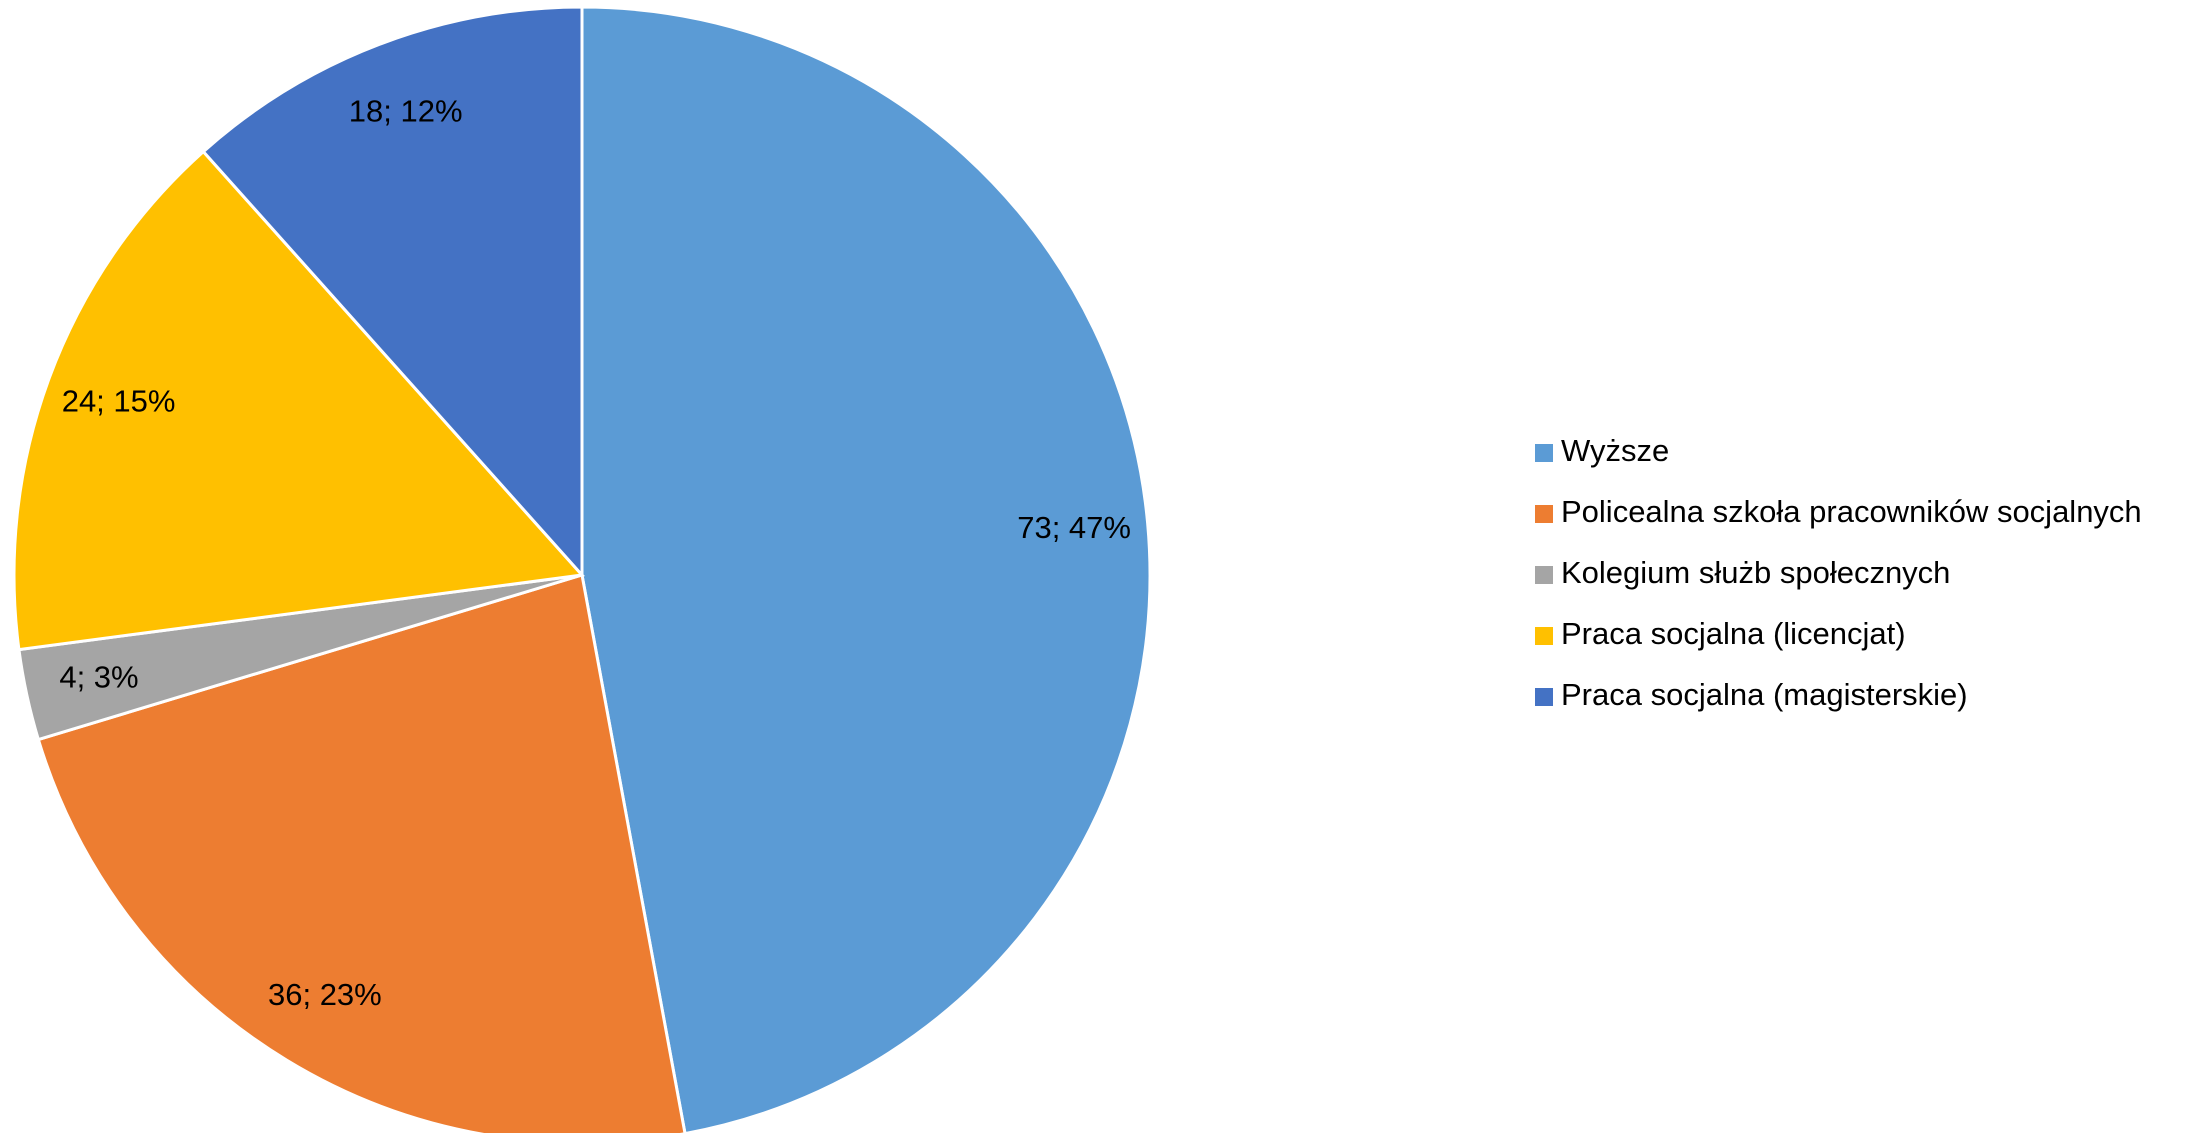 The width and height of the screenshot is (2197, 1133). What do you see at coordinates (1755, 572) in the screenshot?
I see `legend-label: Kolegium służb społecznych` at bounding box center [1755, 572].